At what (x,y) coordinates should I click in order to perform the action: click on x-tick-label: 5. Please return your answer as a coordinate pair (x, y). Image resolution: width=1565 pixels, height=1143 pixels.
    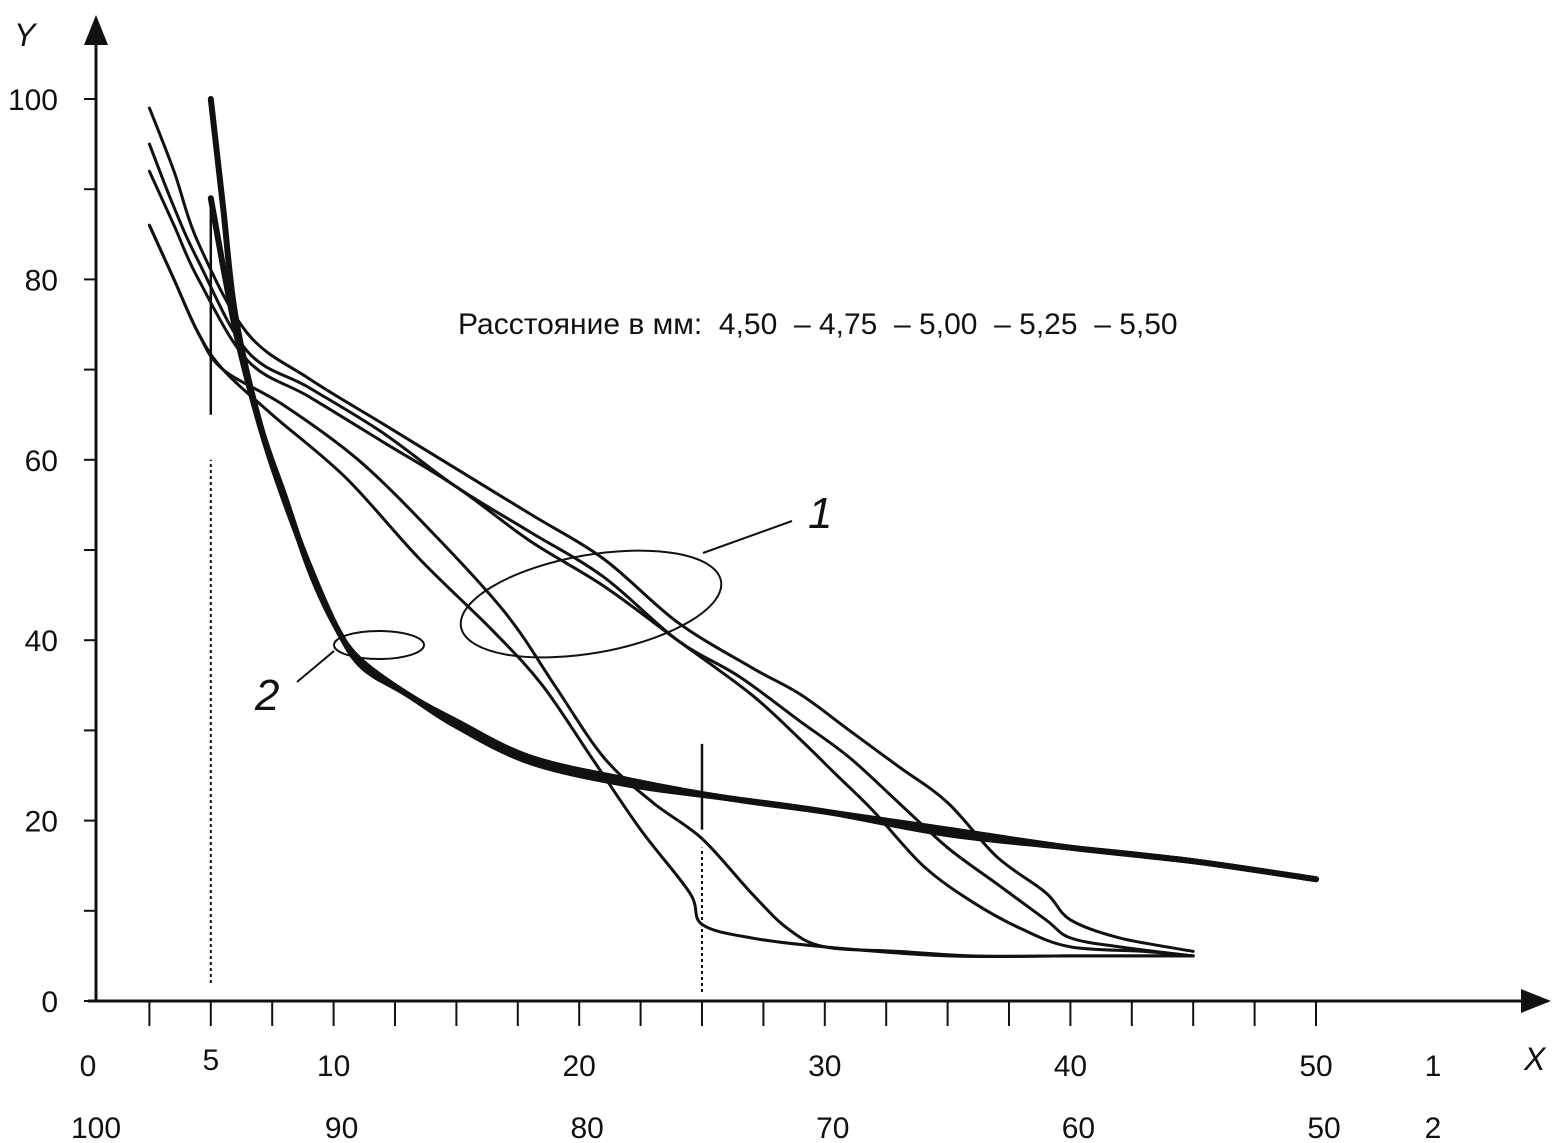
    Looking at the image, I should click on (210, 1060).